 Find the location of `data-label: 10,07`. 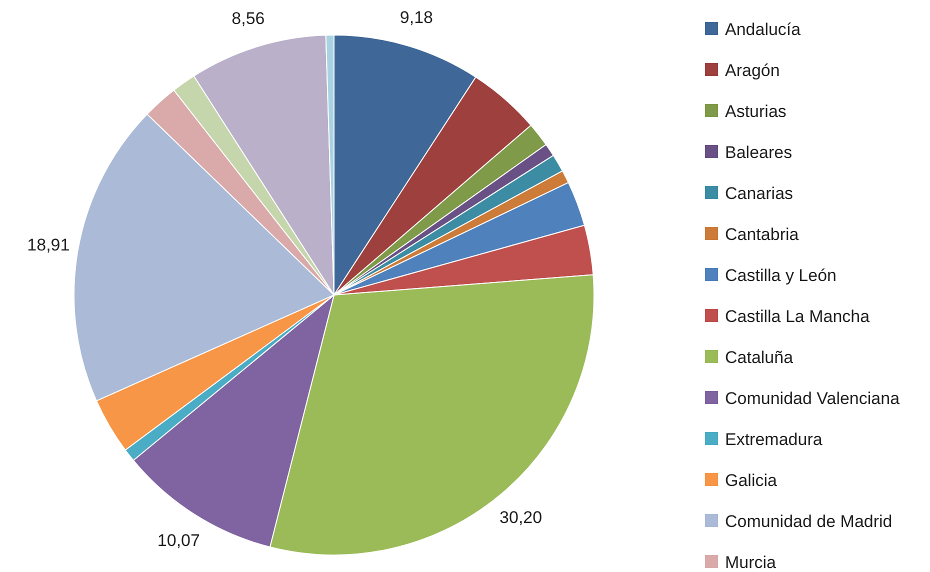

data-label: 10,07 is located at coordinates (178, 540).